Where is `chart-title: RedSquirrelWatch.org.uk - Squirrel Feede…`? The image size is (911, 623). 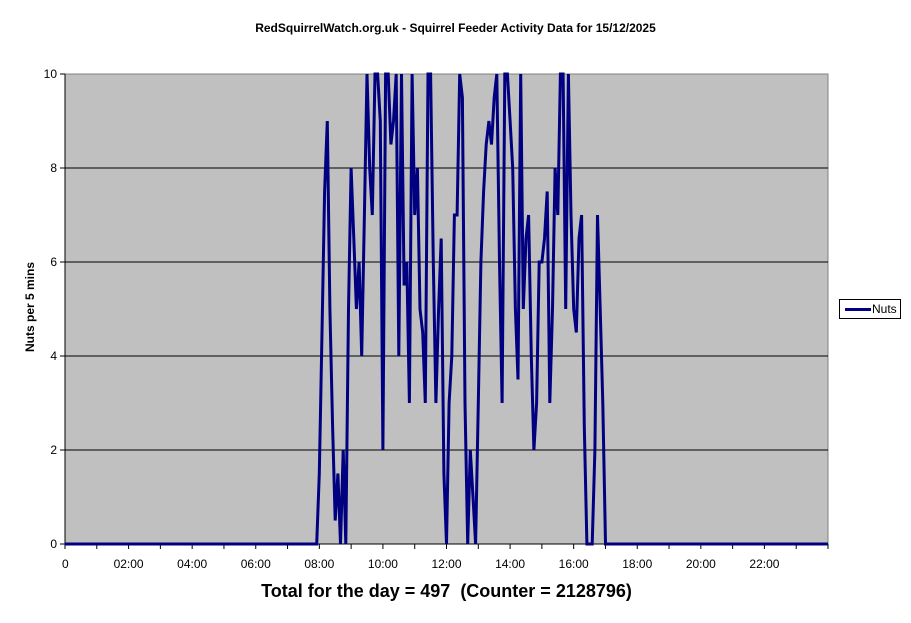
chart-title: RedSquirrelWatch.org.uk - Squirrel Feede… is located at coordinates (455, 28).